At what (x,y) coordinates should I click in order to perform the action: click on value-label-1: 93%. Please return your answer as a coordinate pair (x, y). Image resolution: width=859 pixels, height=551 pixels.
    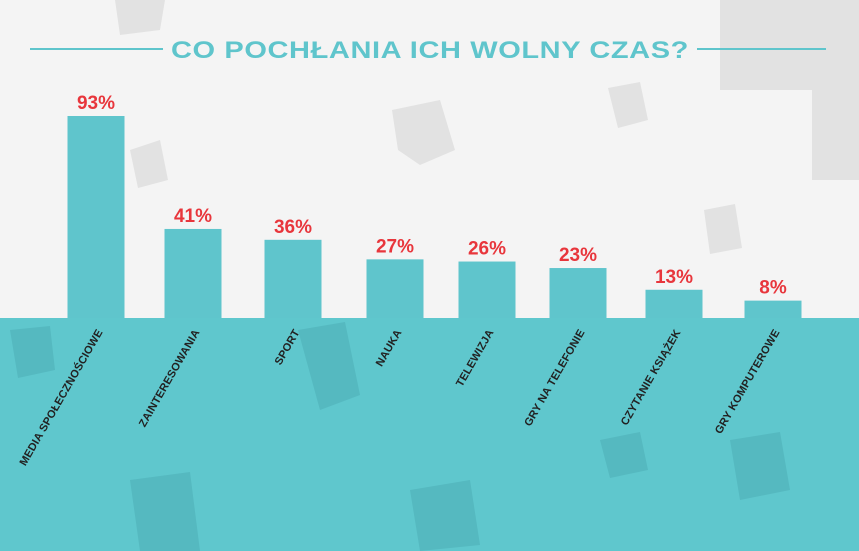
    Looking at the image, I should click on (96, 103).